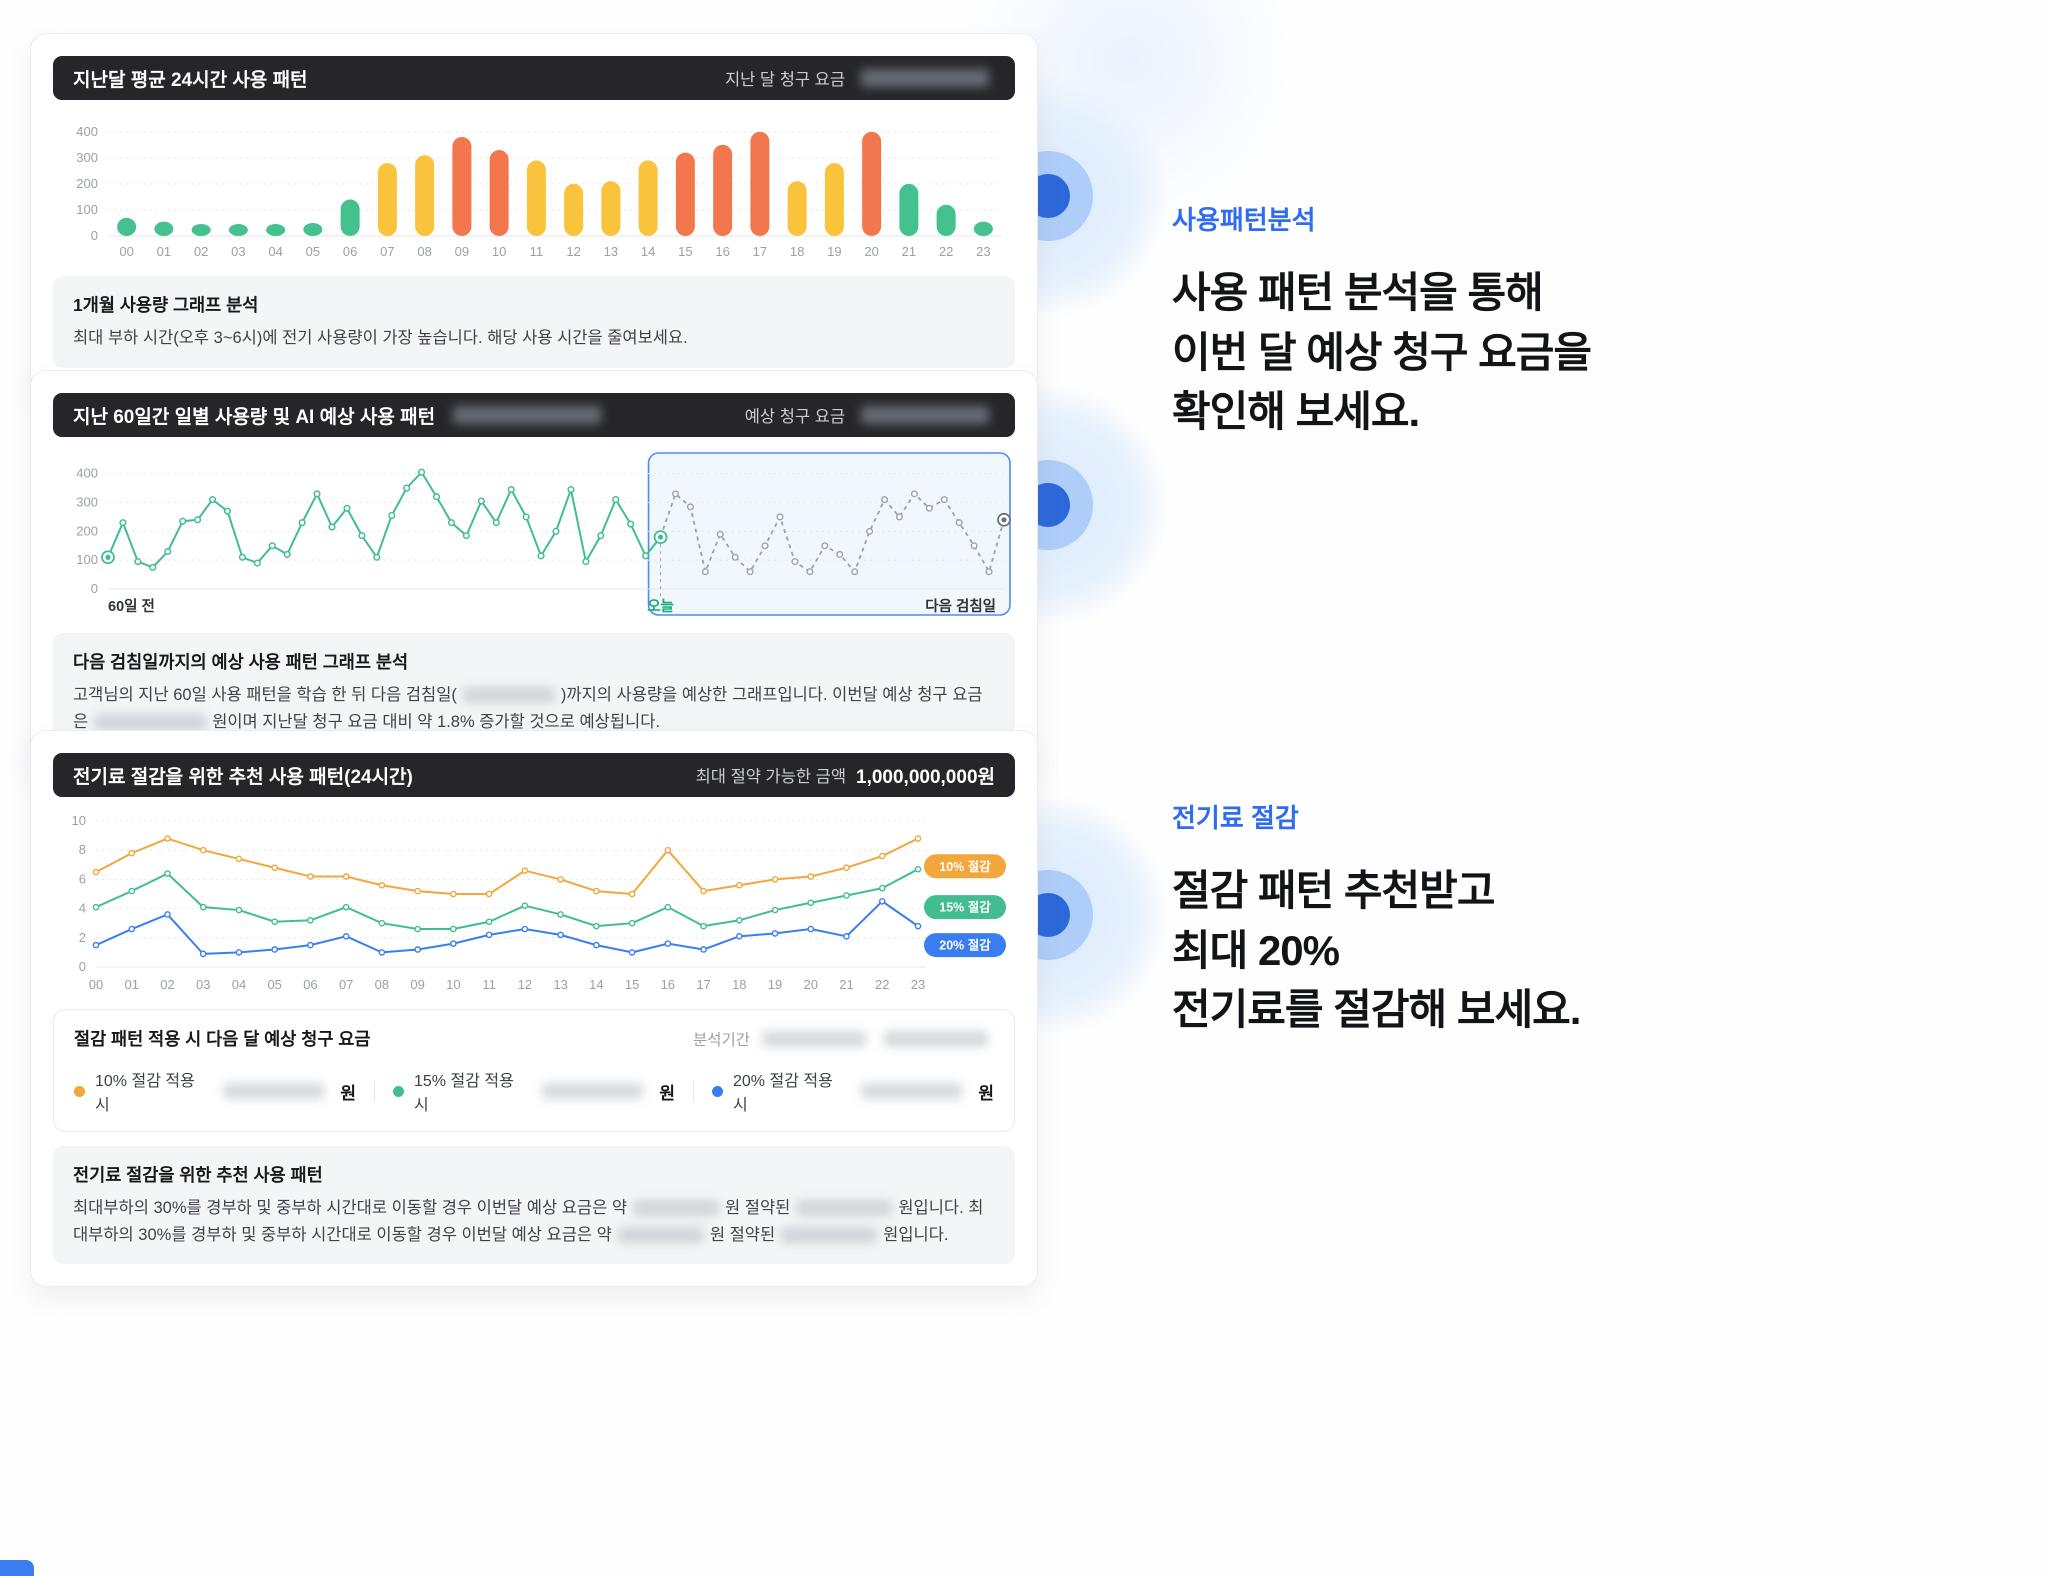 The width and height of the screenshot is (2048, 1576). I want to click on analysis-period-label: 분석기간, so click(721, 1040).